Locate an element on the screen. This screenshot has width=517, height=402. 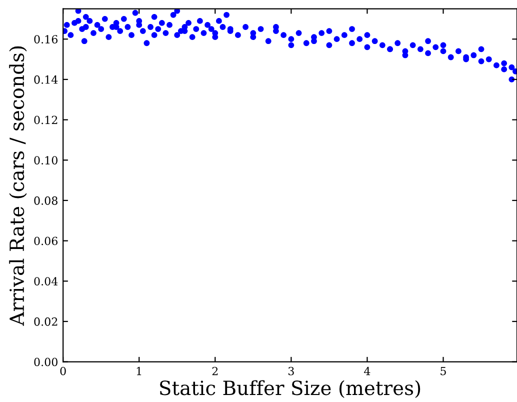
x-tick-label: 1 is located at coordinates (139, 371).